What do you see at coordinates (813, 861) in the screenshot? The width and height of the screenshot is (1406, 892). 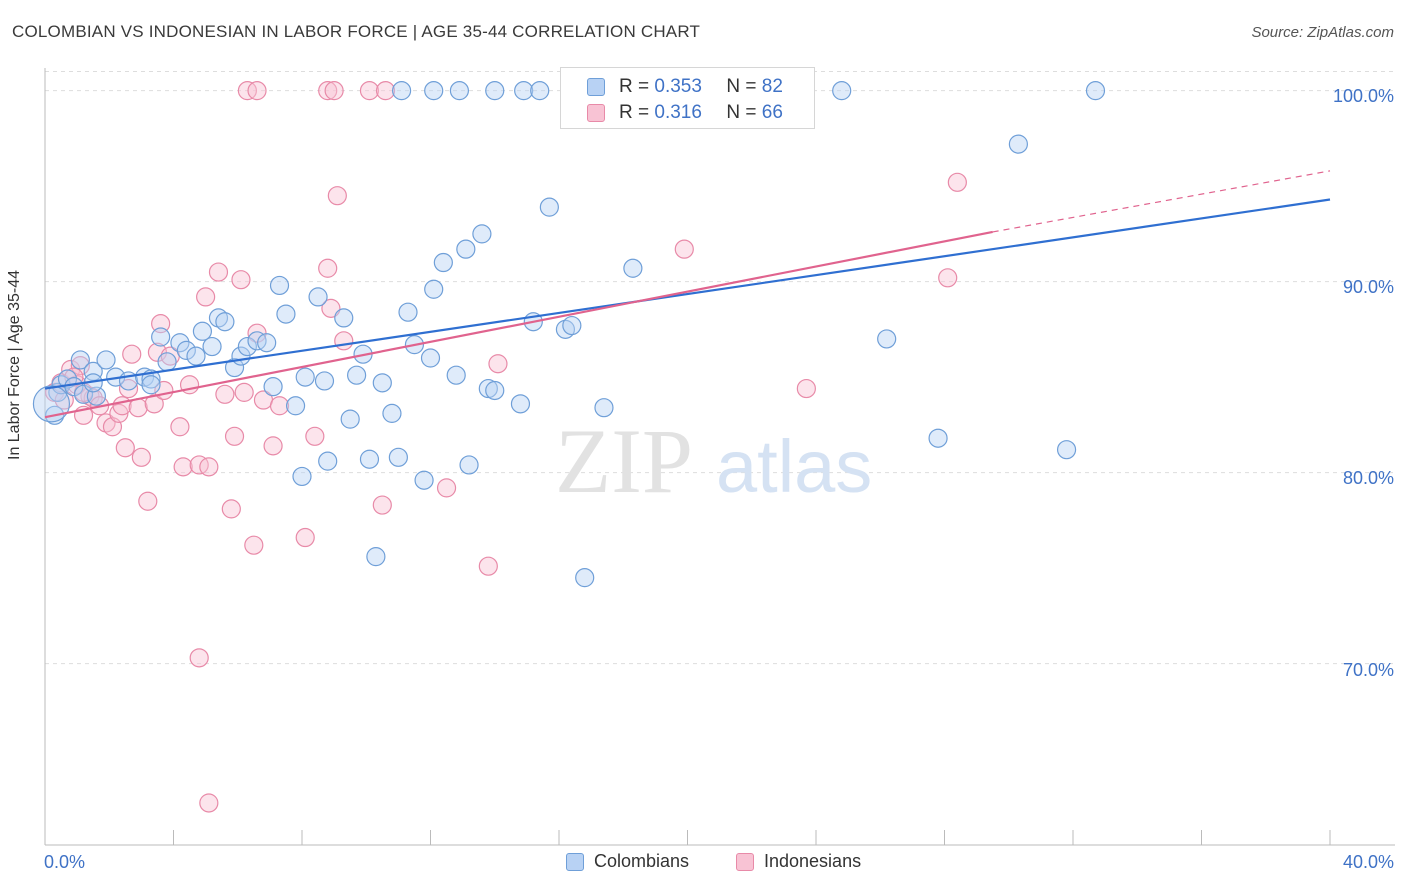 I see `indonesians-label: Indonesians` at bounding box center [813, 861].